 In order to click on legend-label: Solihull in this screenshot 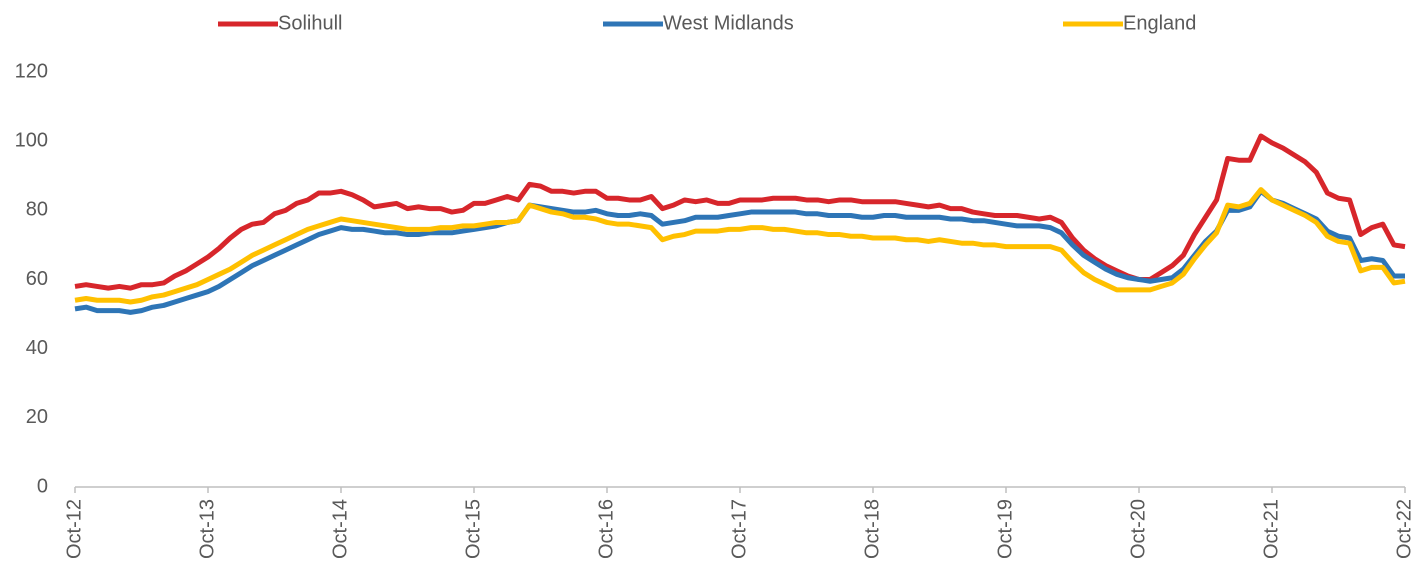, I will do `click(310, 23)`.